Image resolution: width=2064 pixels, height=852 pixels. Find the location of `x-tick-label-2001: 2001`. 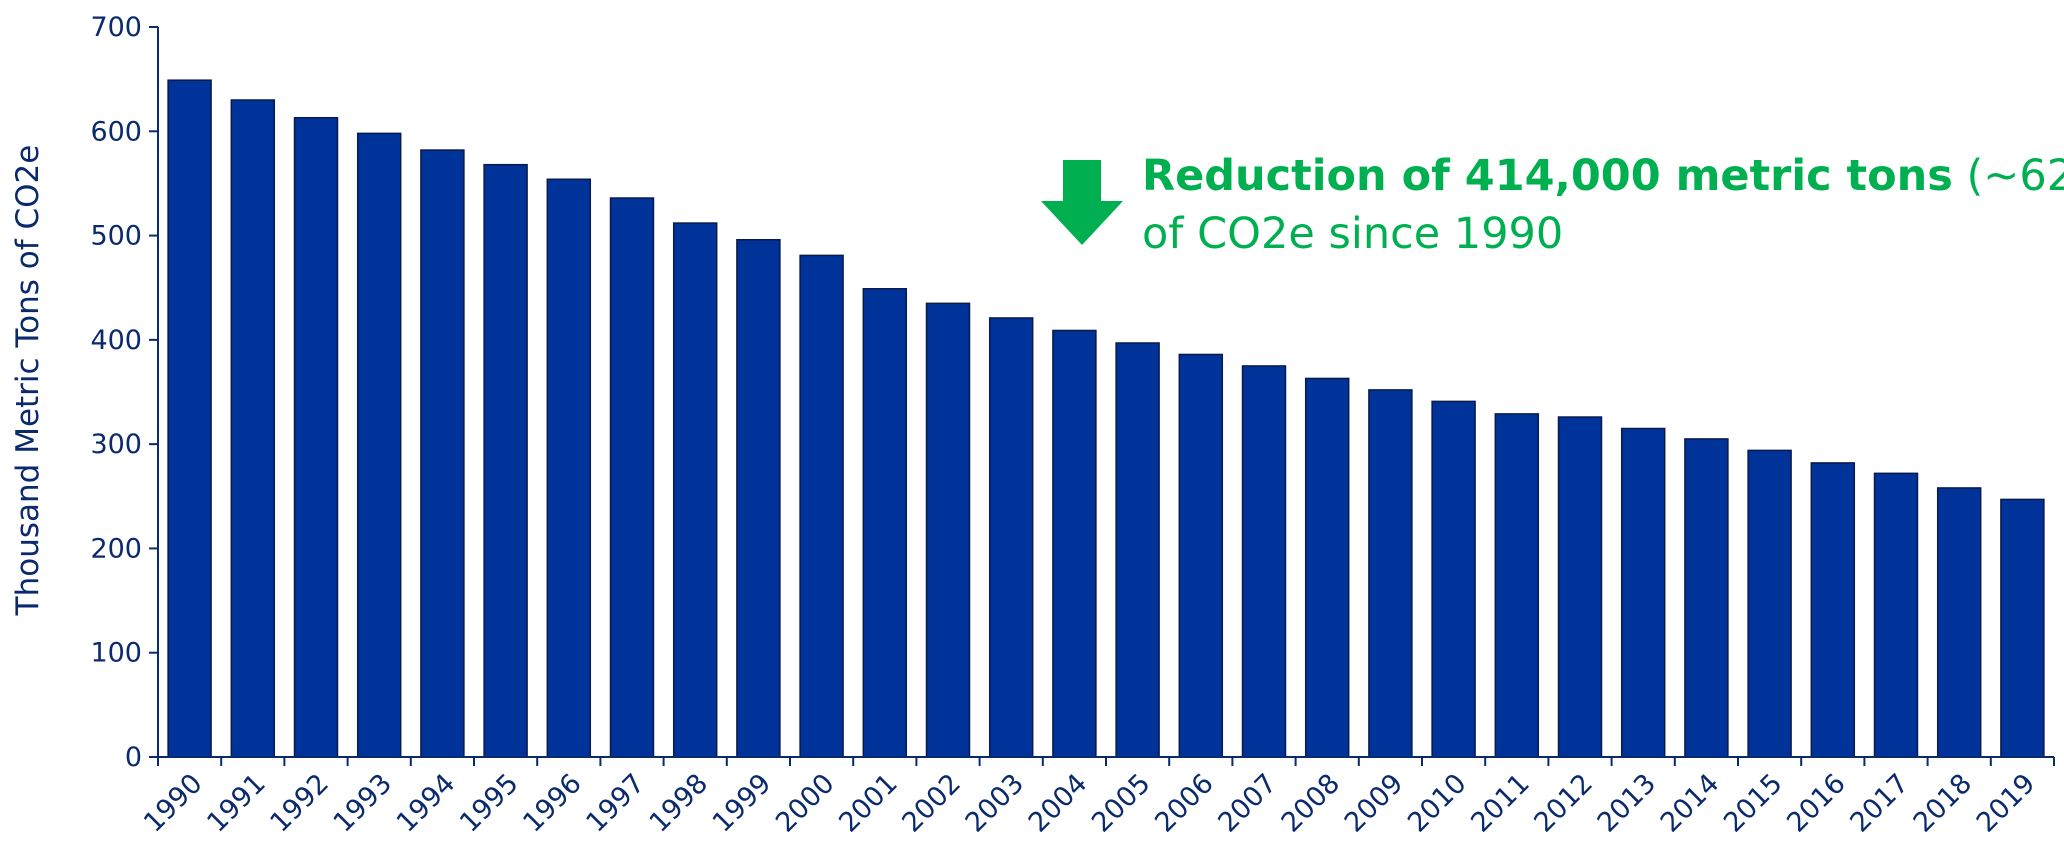

x-tick-label-2001: 2001 is located at coordinates (868, 803).